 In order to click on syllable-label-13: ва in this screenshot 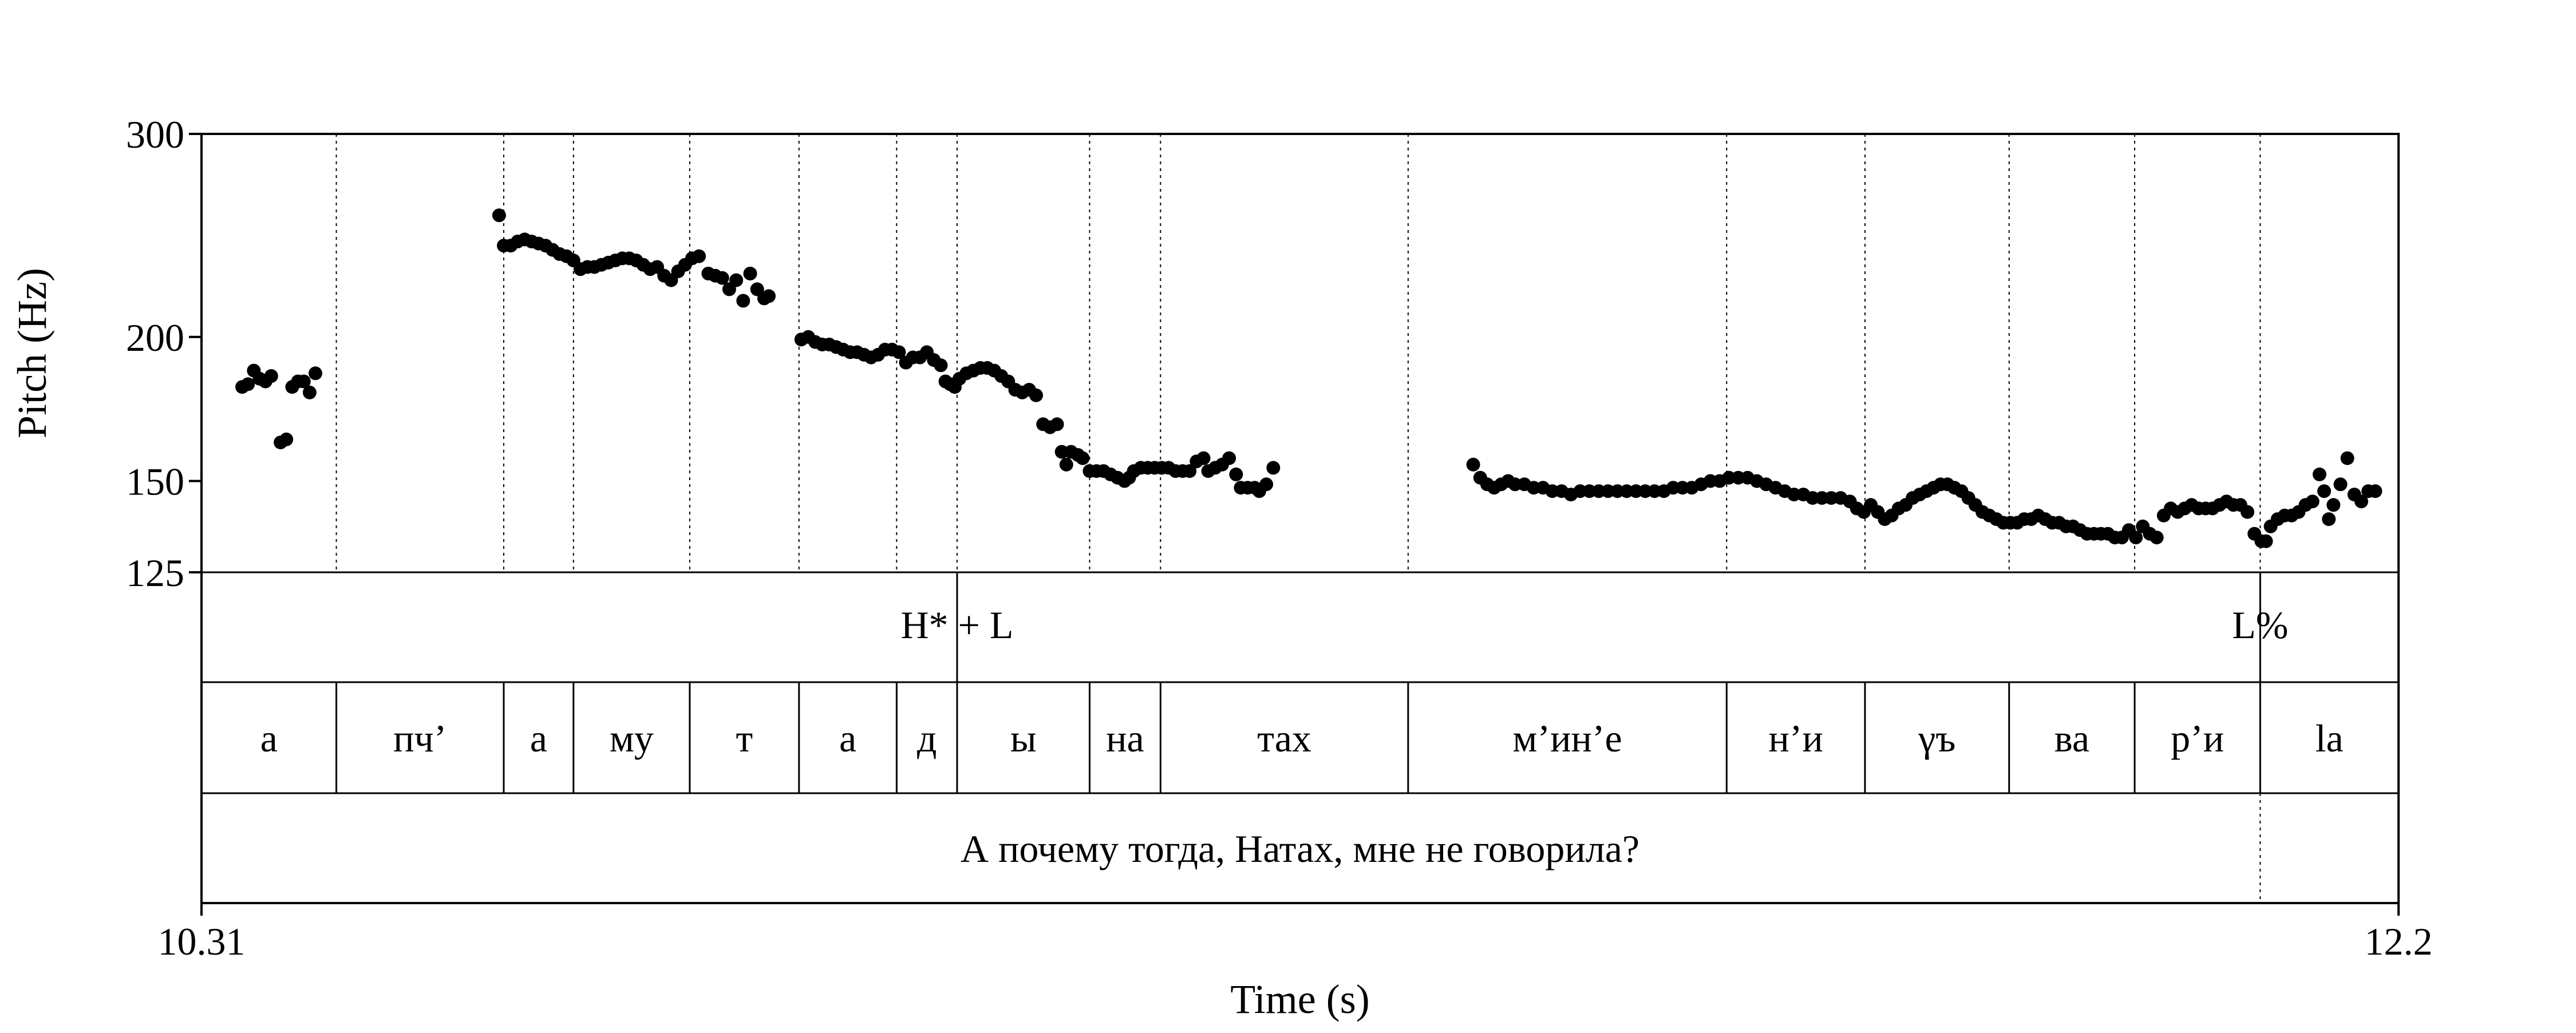, I will do `click(2072, 738)`.